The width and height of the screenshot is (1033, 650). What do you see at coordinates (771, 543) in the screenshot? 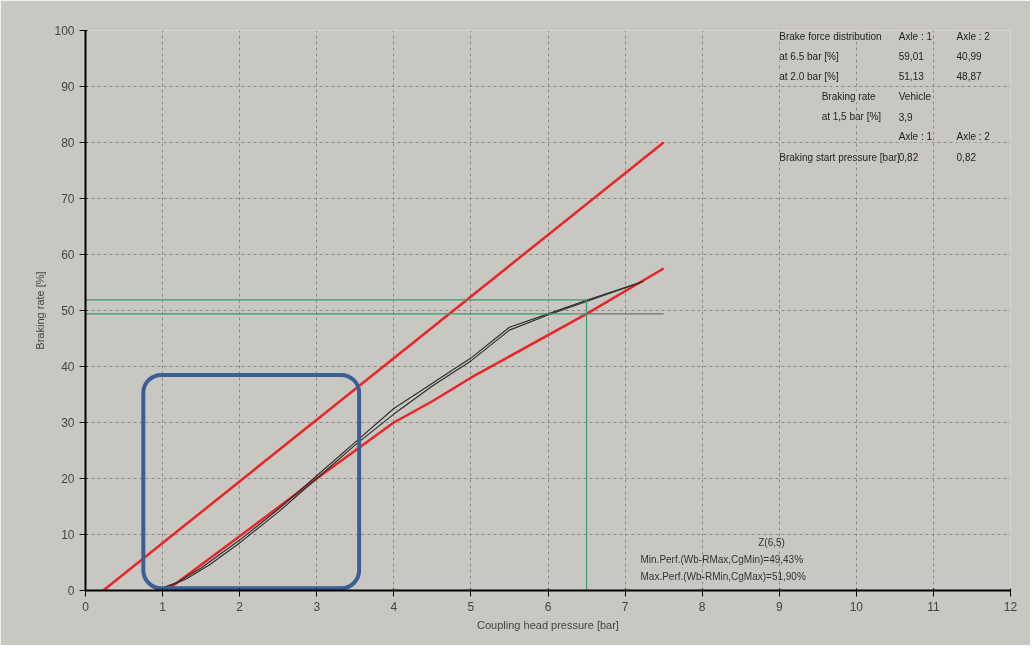
I see `annotation: Z(6,5)` at bounding box center [771, 543].